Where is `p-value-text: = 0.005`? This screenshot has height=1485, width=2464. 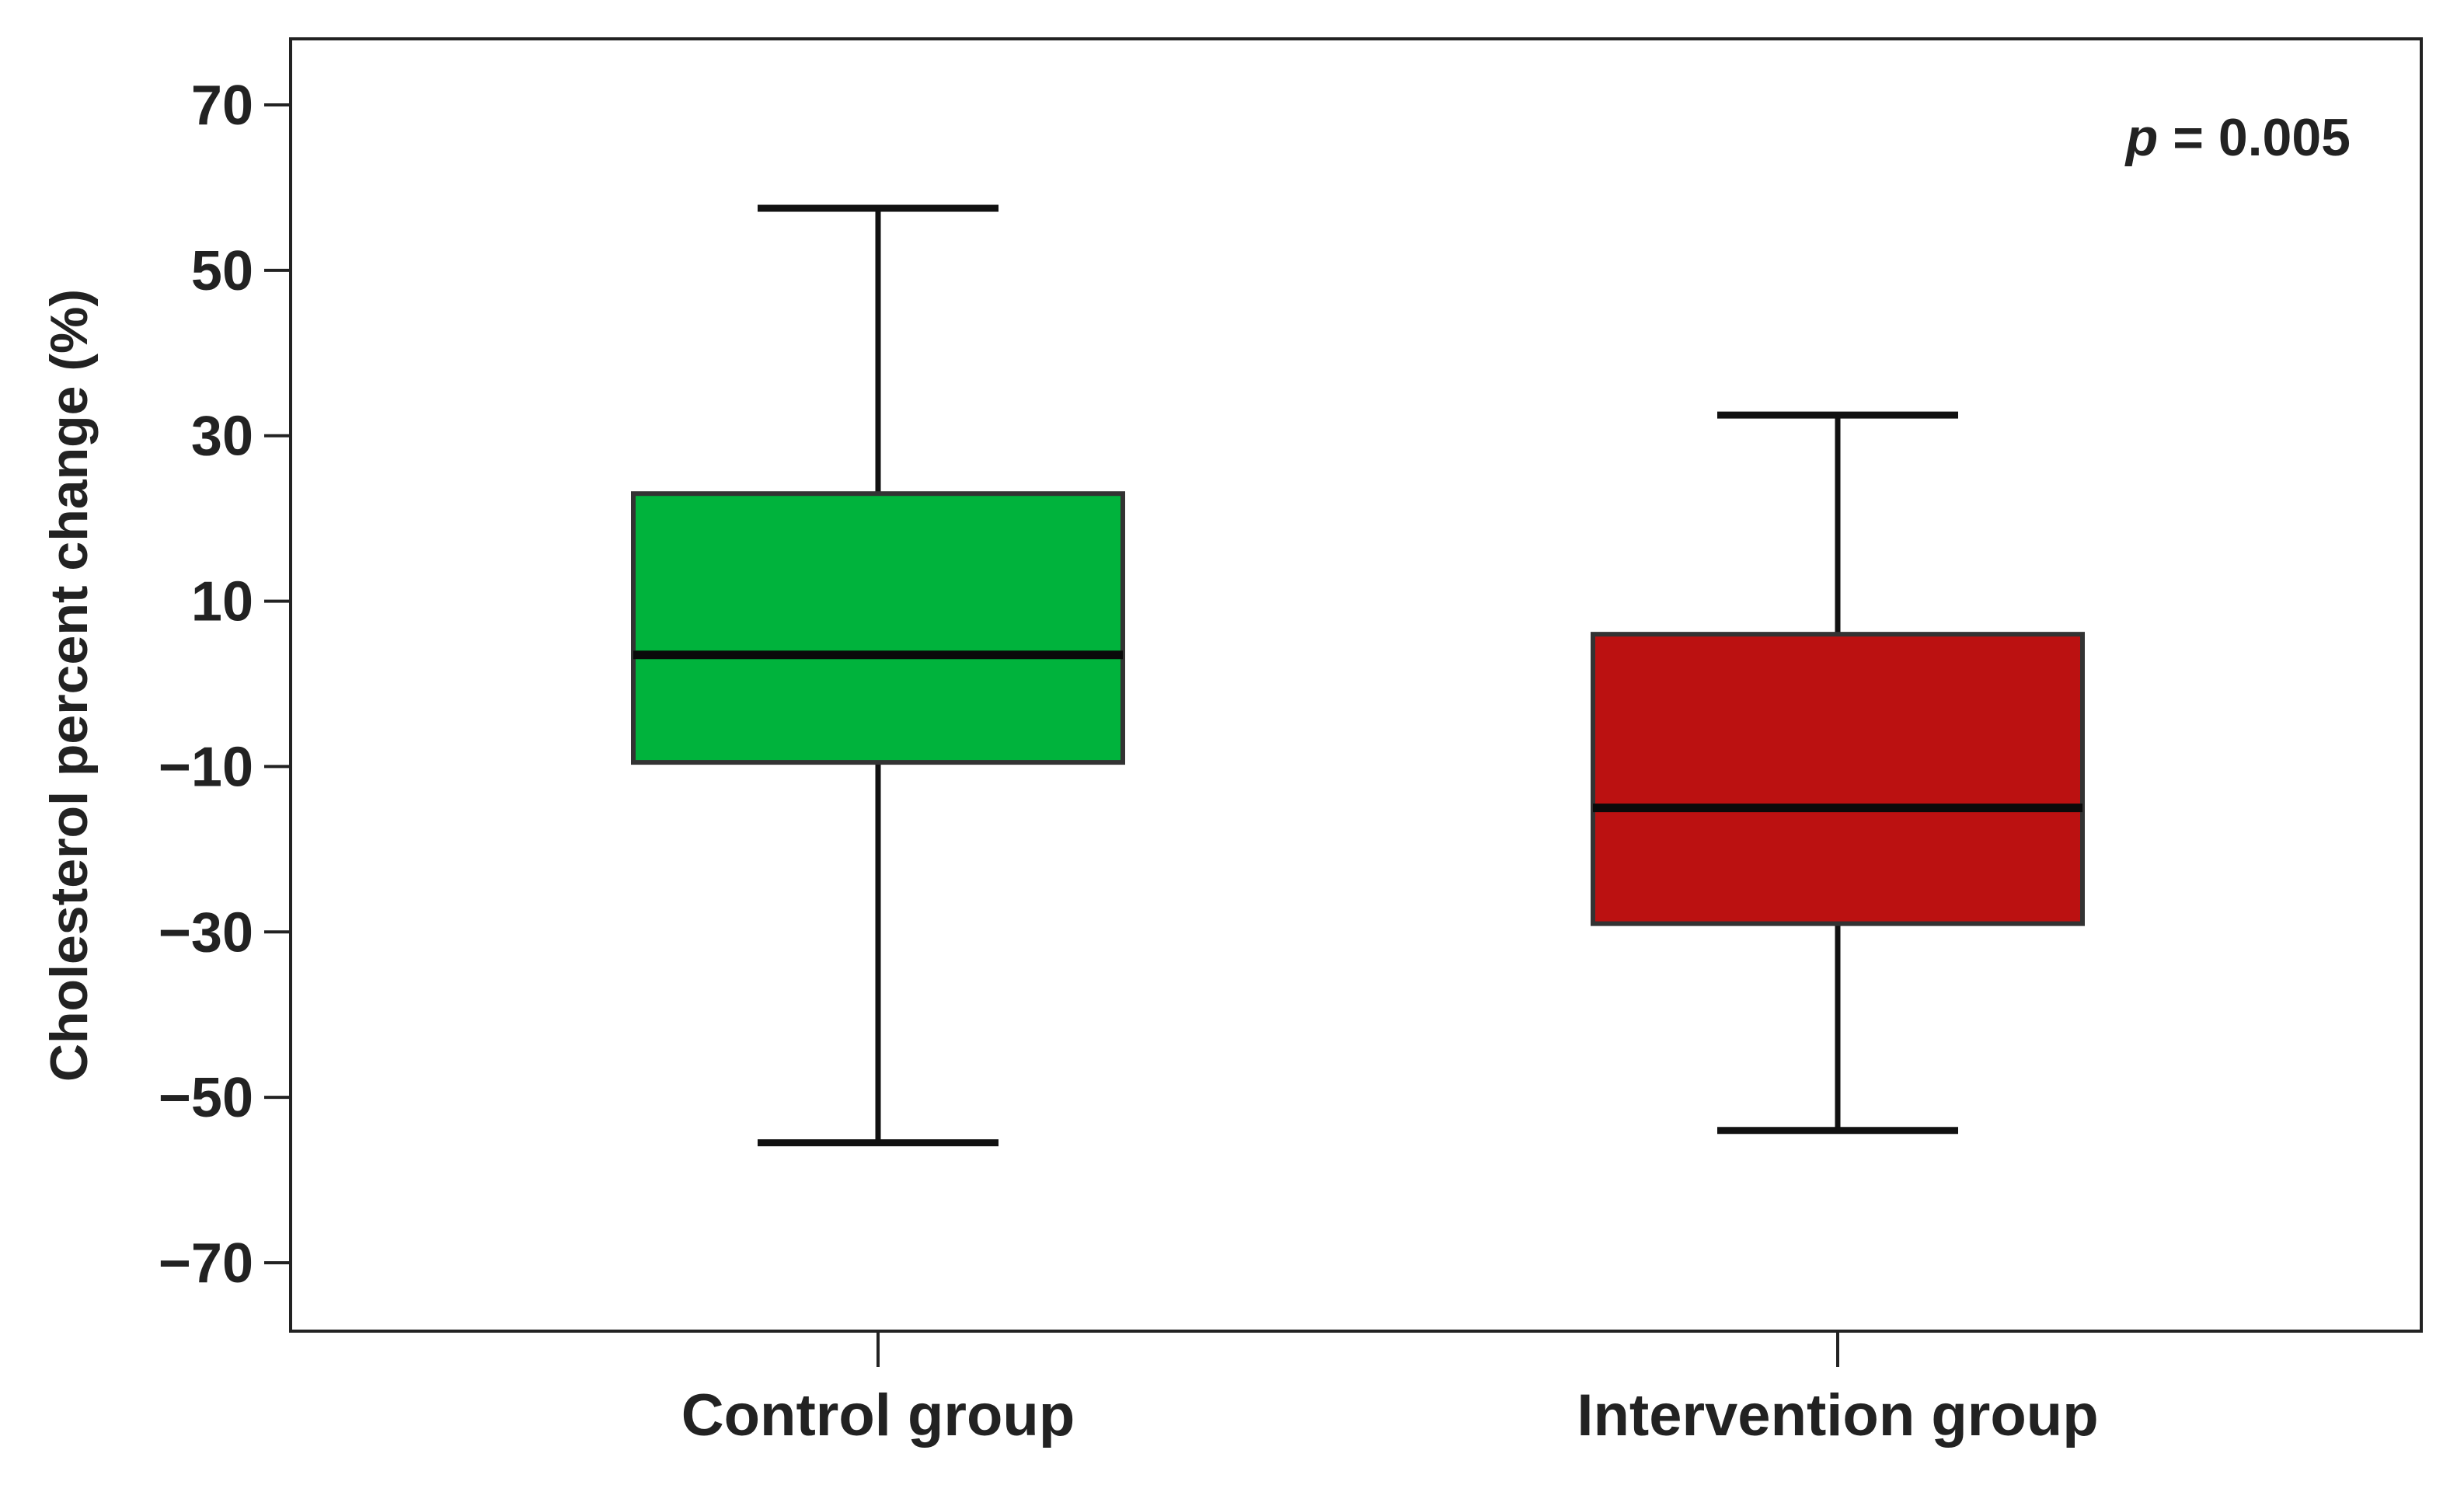
p-value-text: = 0.005 is located at coordinates (2254, 137).